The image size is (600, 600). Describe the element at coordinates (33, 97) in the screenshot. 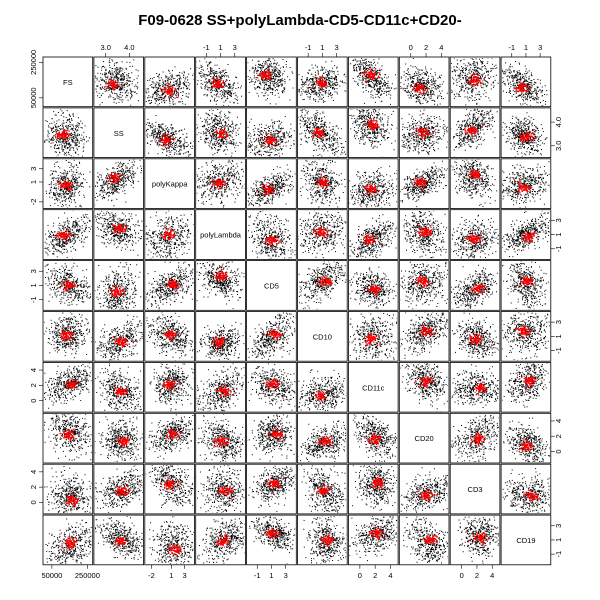

I see `y-tick-label: 50000` at that location.